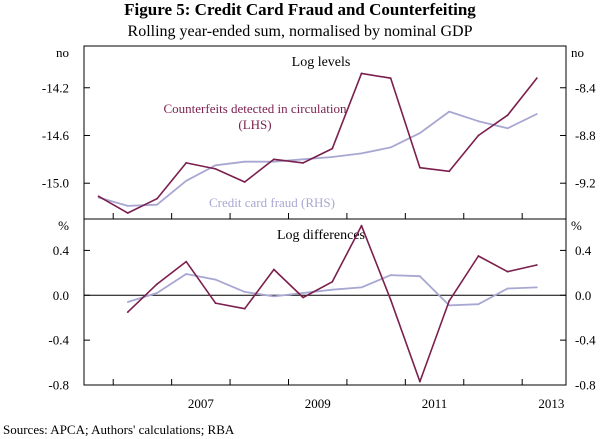 This screenshot has height=439, width=600. What do you see at coordinates (62, 52) in the screenshot?
I see `left-unit-label: no` at bounding box center [62, 52].